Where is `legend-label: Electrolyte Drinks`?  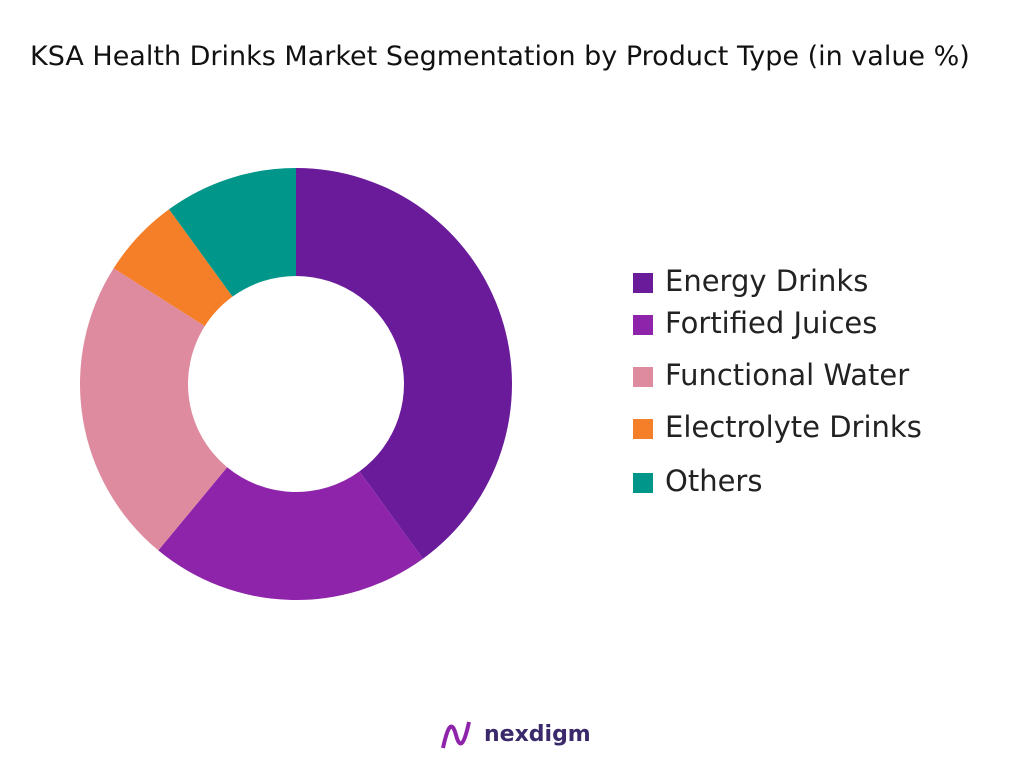
legend-label: Electrolyte Drinks is located at coordinates (793, 427).